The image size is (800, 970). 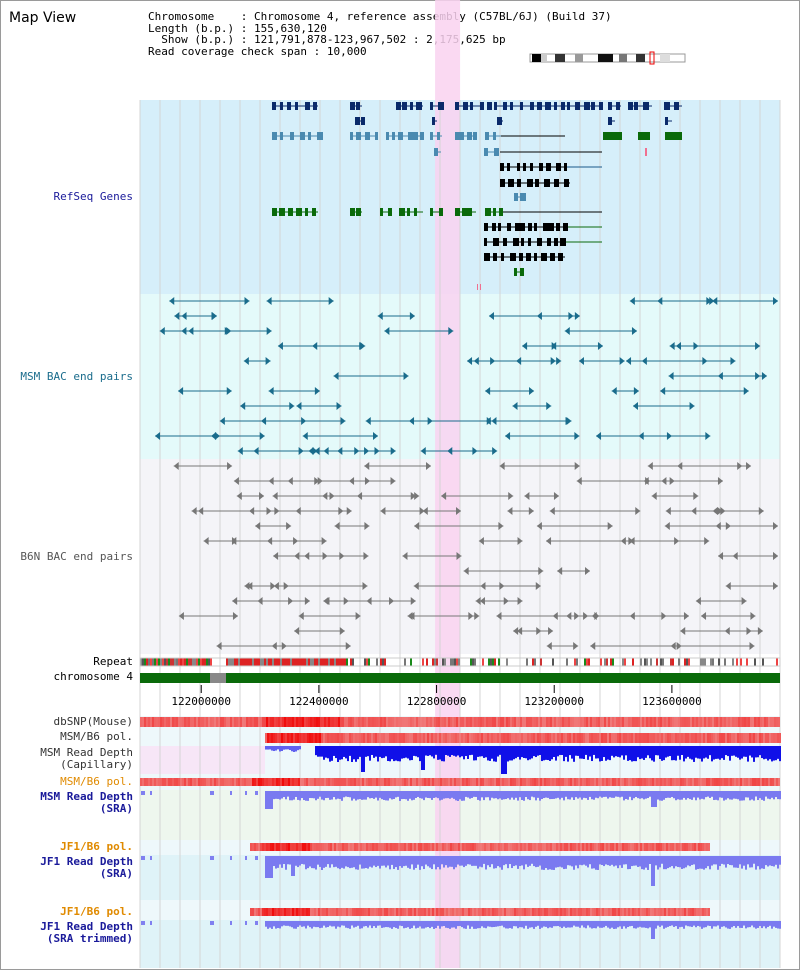 What do you see at coordinates (678, 346) in the screenshot?
I see `msm-bac-pair-end` at bounding box center [678, 346].